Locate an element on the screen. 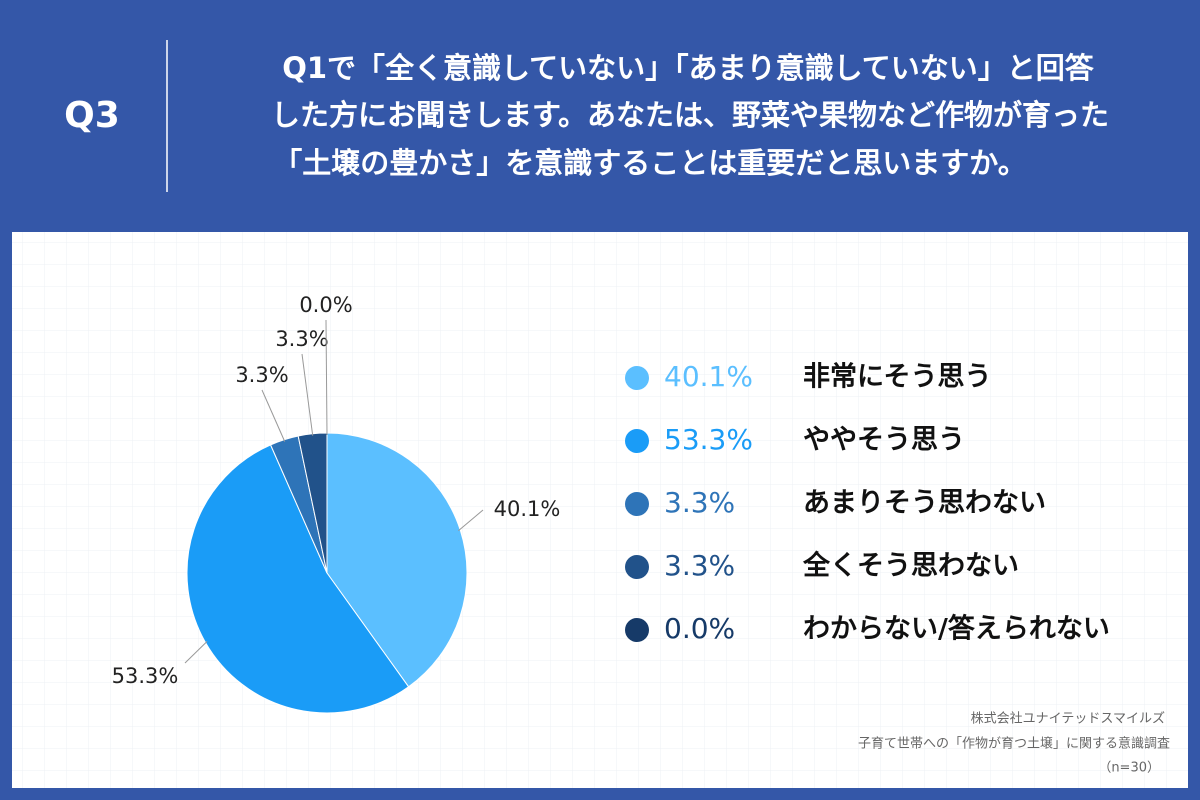 The image size is (1200, 800). source-line: 子育て世帯への「作物が育つ土壌」に関する意識調査 is located at coordinates (1014, 744).